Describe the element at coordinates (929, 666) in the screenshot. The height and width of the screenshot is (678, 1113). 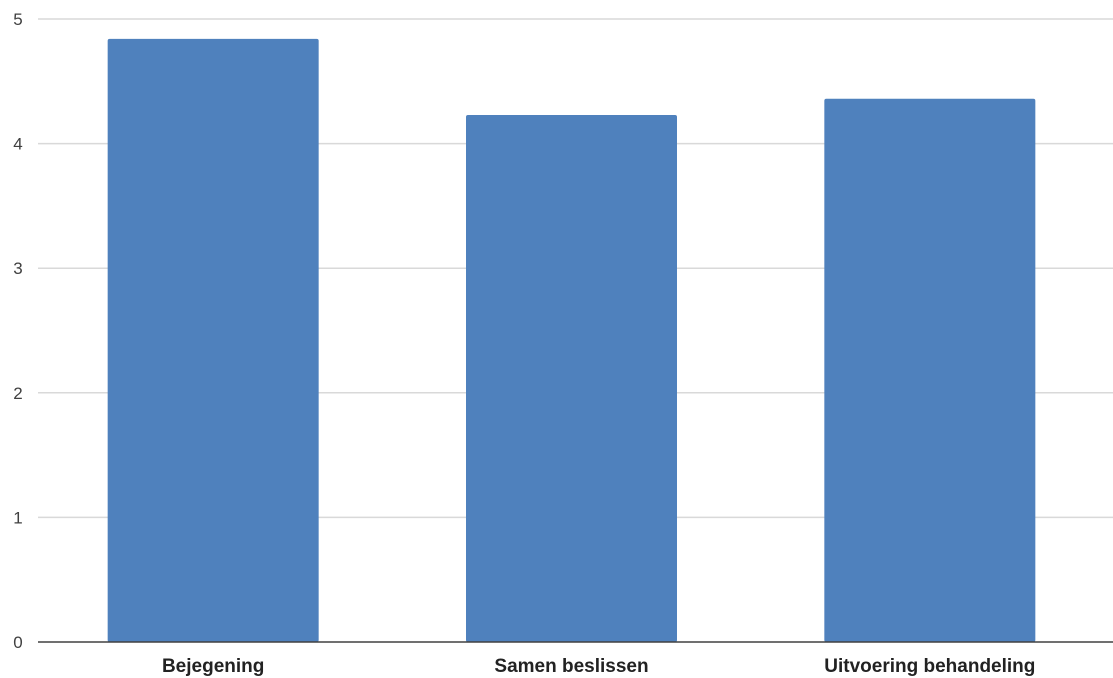
I see `x-tick-label: Uitvoering behandeling` at that location.